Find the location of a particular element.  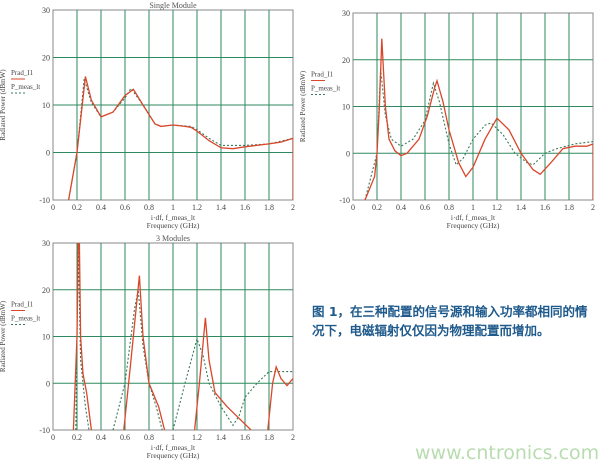

chart-title: Single Module is located at coordinates (173, 5).